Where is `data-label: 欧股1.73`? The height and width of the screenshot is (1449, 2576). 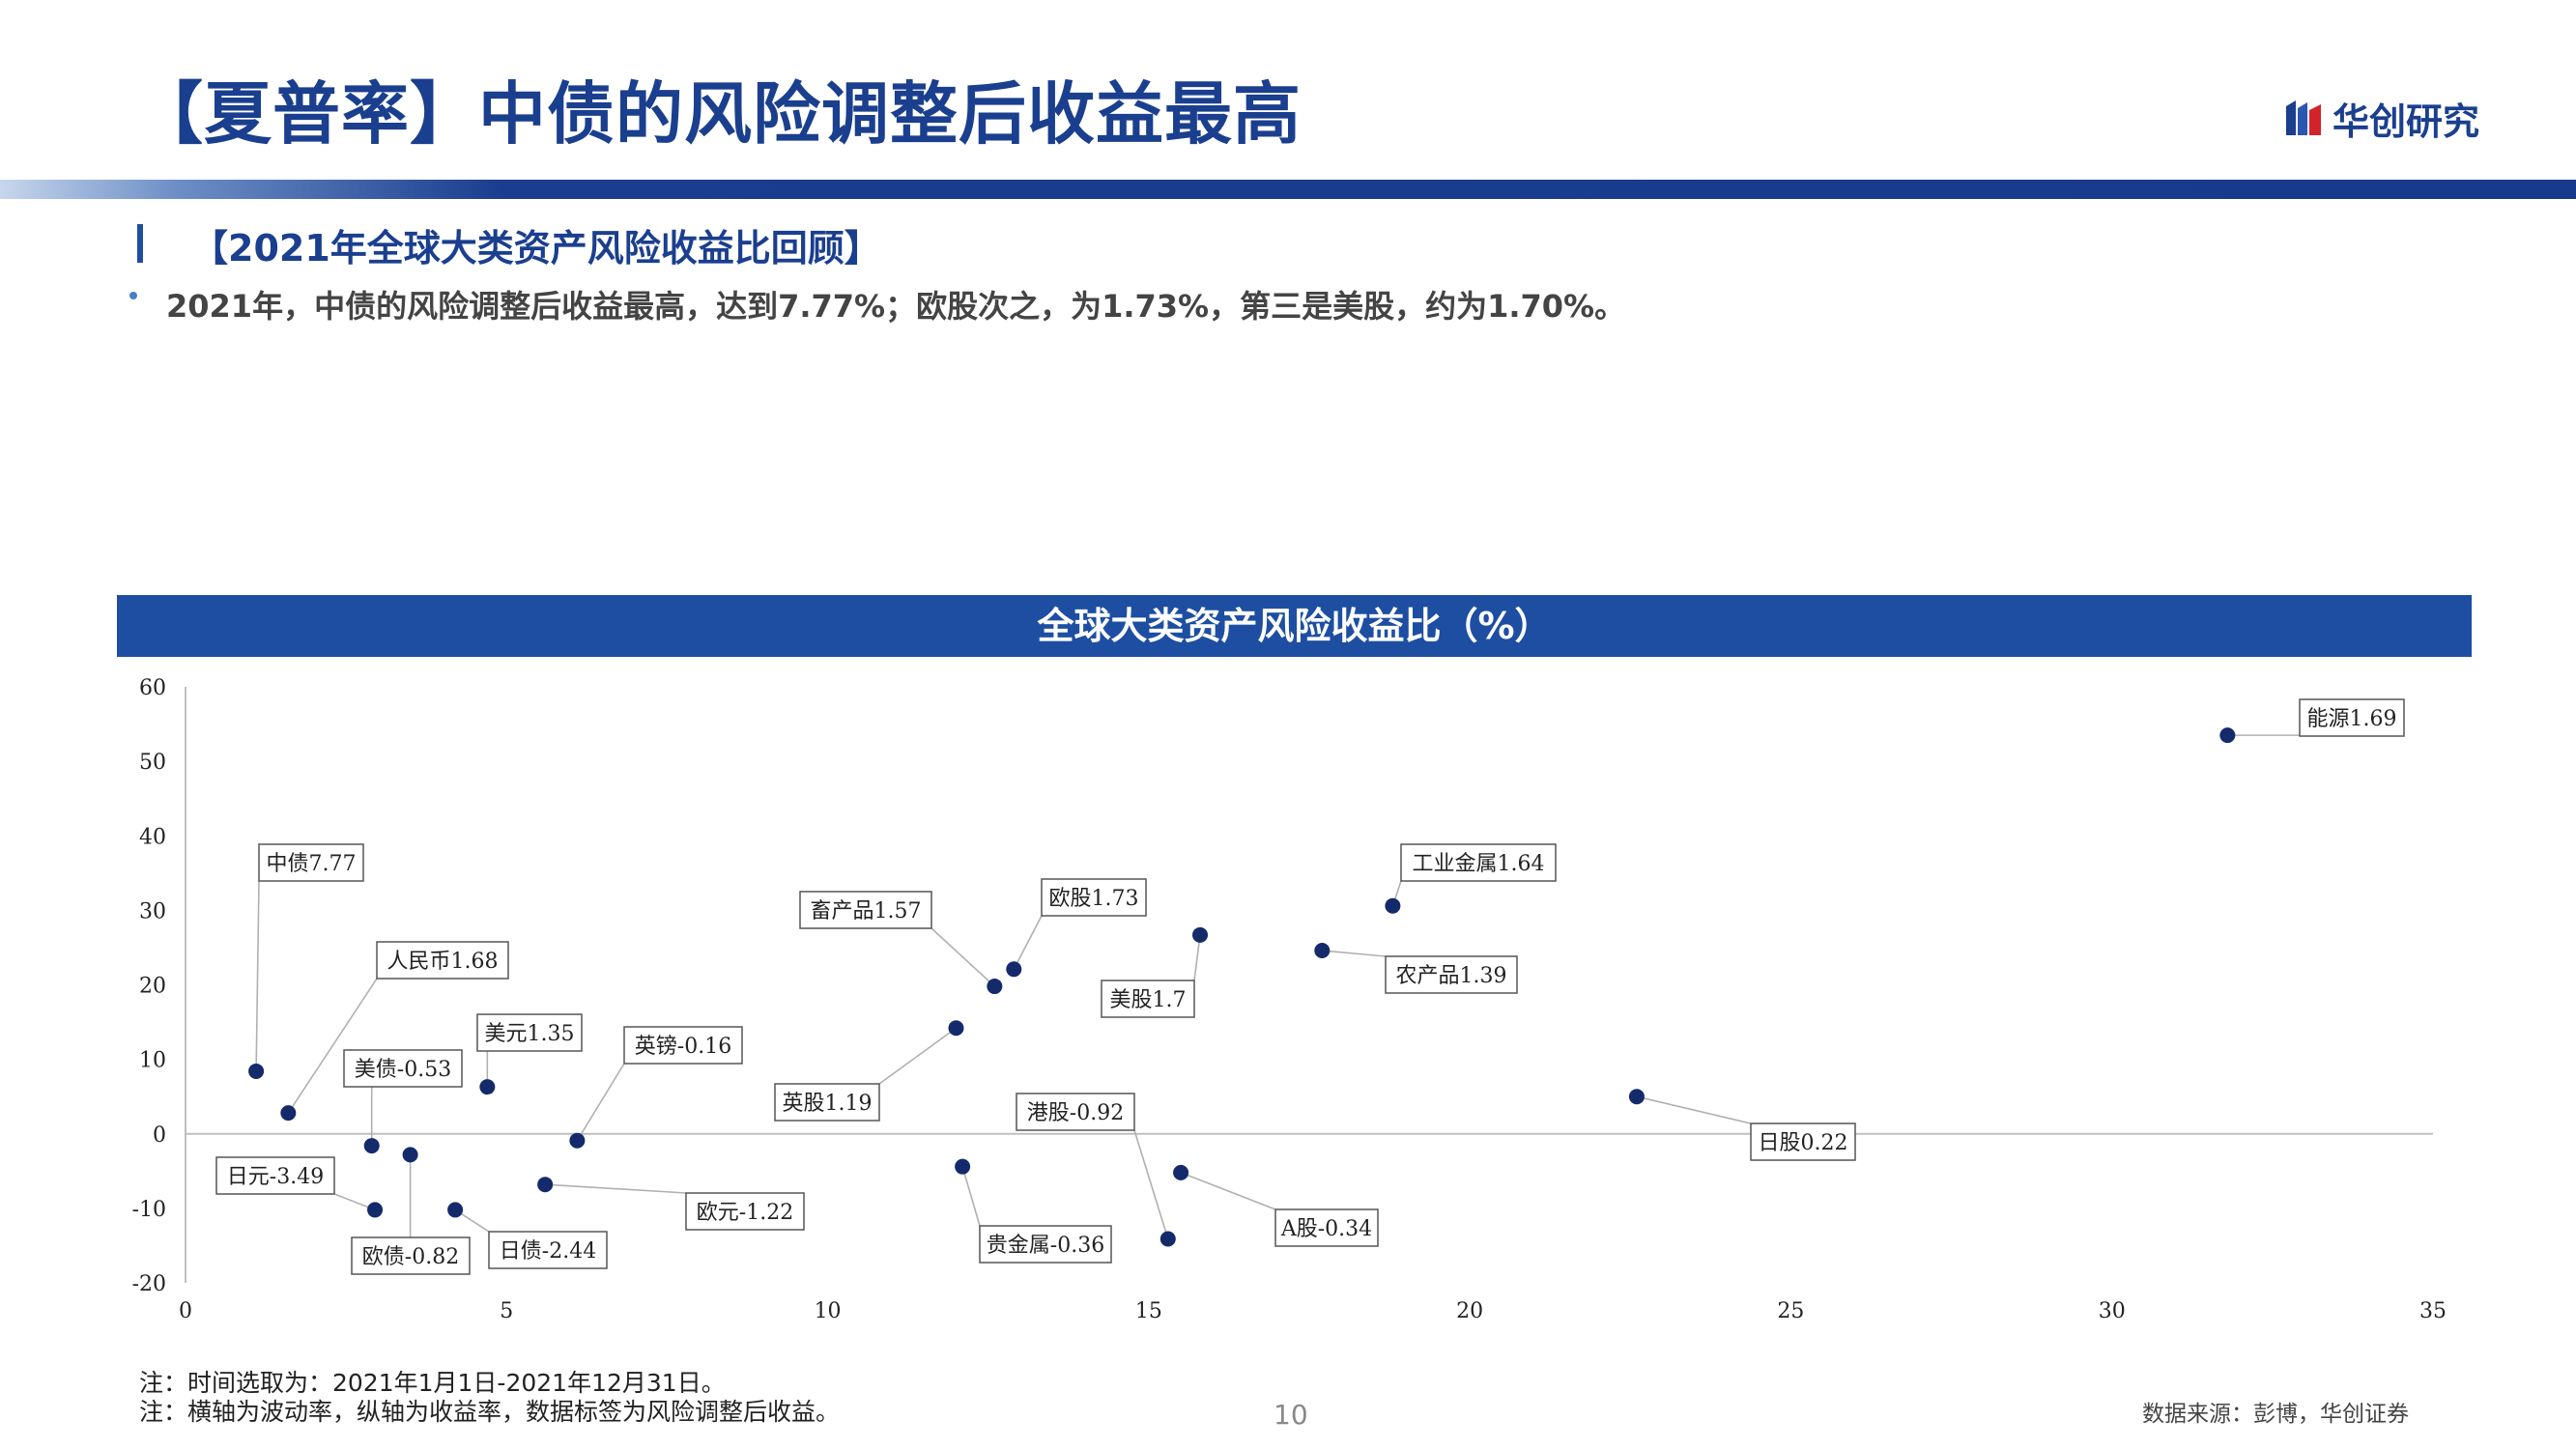 data-label: 欧股1.73 is located at coordinates (1094, 899).